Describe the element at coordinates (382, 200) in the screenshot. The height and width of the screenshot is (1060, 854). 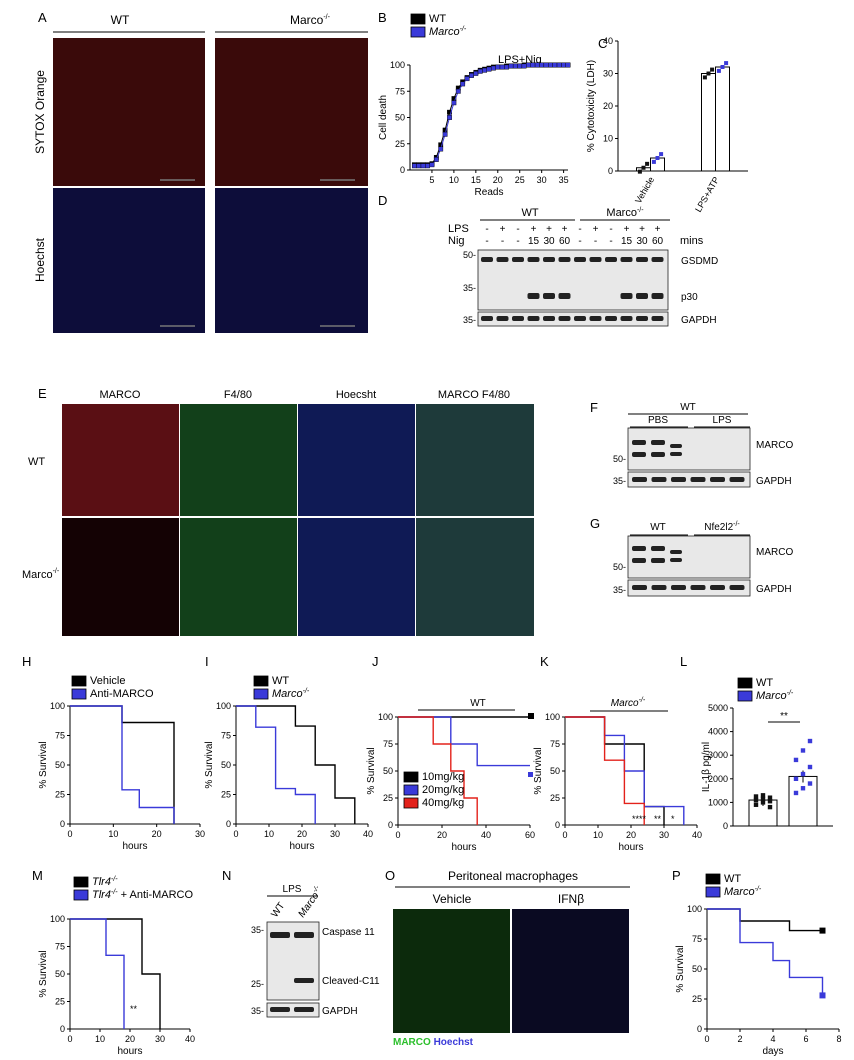
I see `panel-letter-d: D` at that location.